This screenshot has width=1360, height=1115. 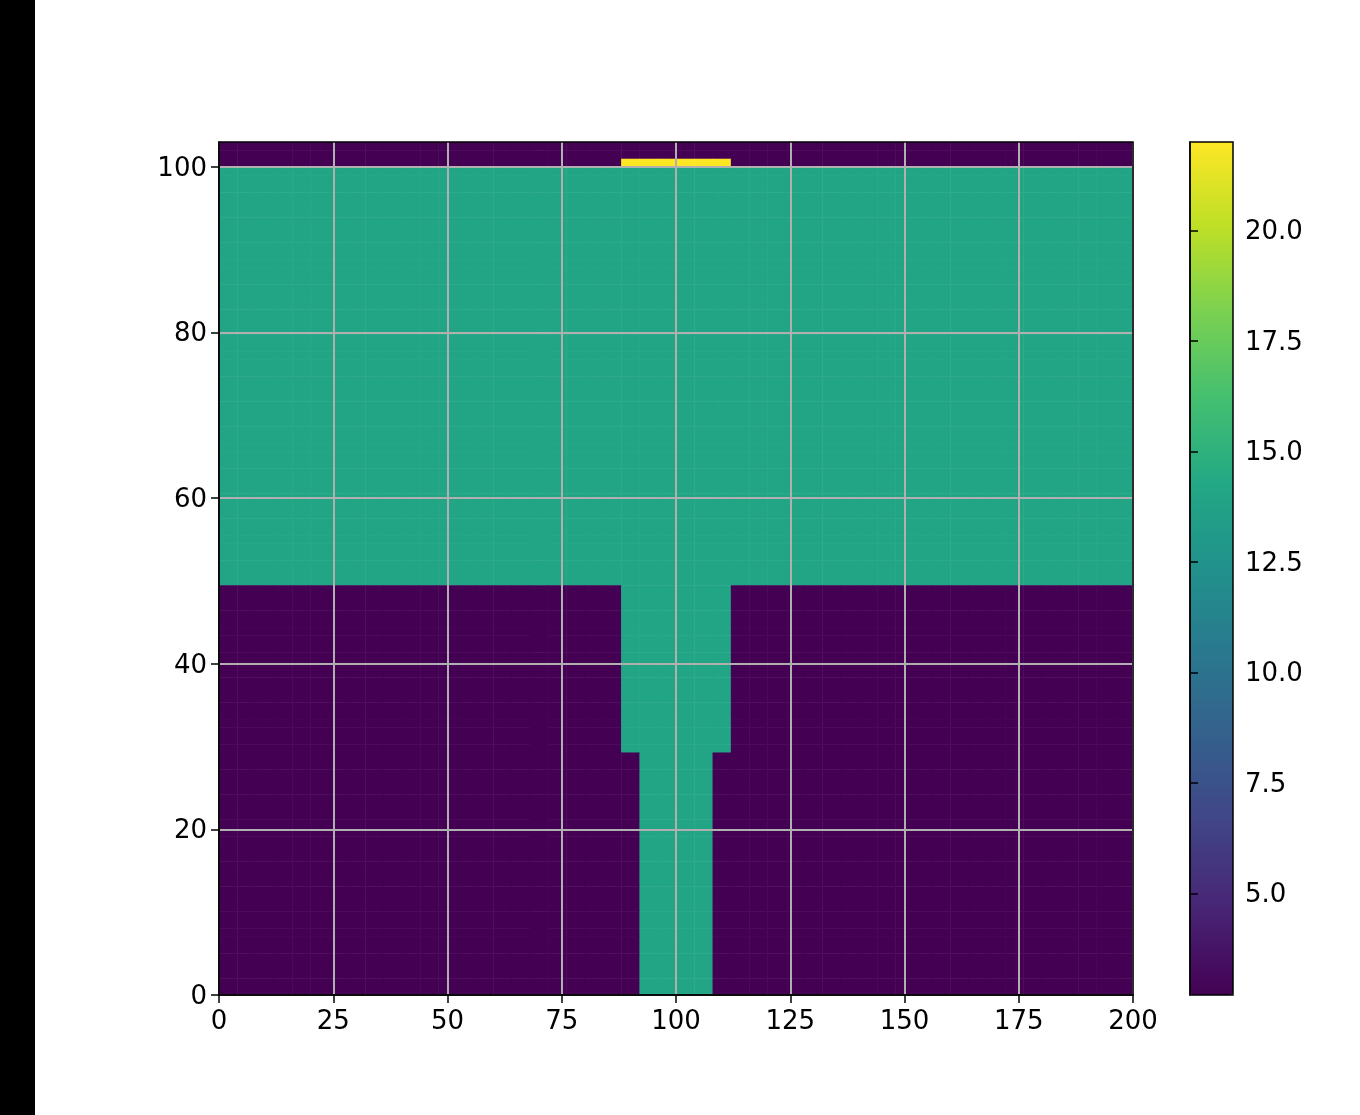 What do you see at coordinates (190, 829) in the screenshot?
I see `y-tick-label: 20` at bounding box center [190, 829].